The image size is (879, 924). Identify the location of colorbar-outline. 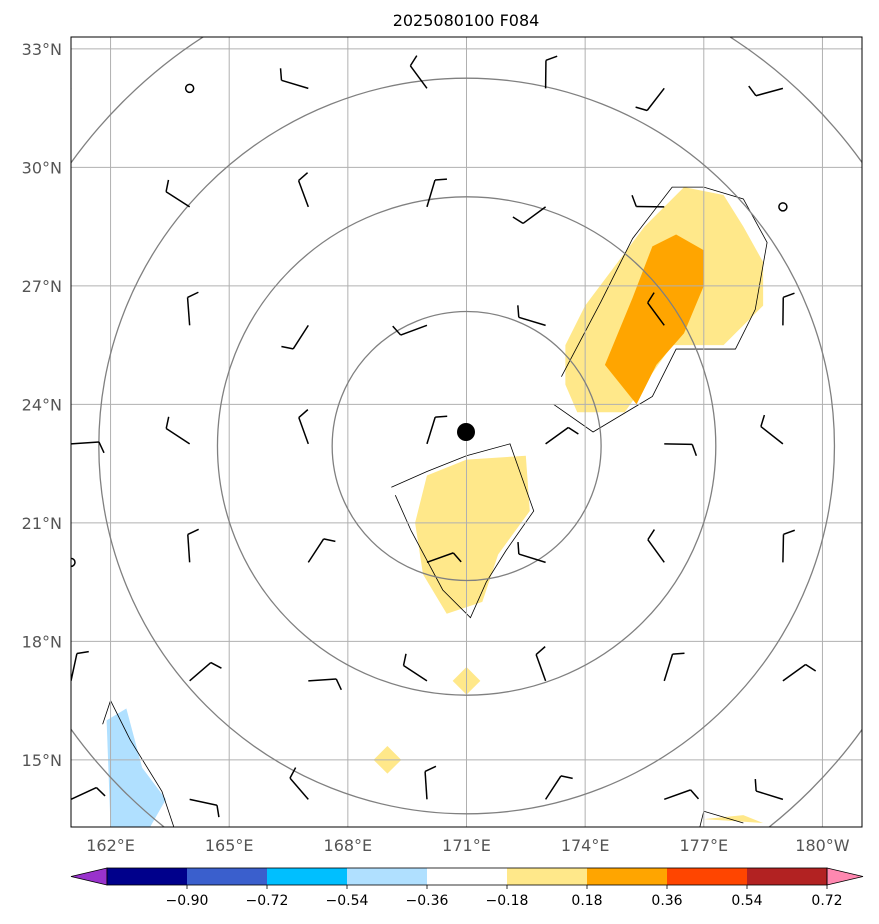
(467, 876).